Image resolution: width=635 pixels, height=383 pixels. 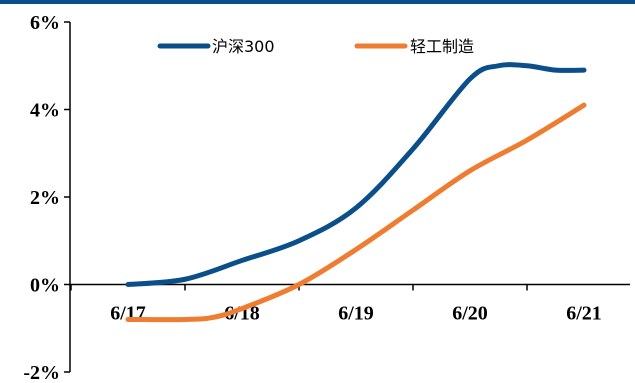 I want to click on legend: 沪深300 轻工制造, so click(x=315, y=46).